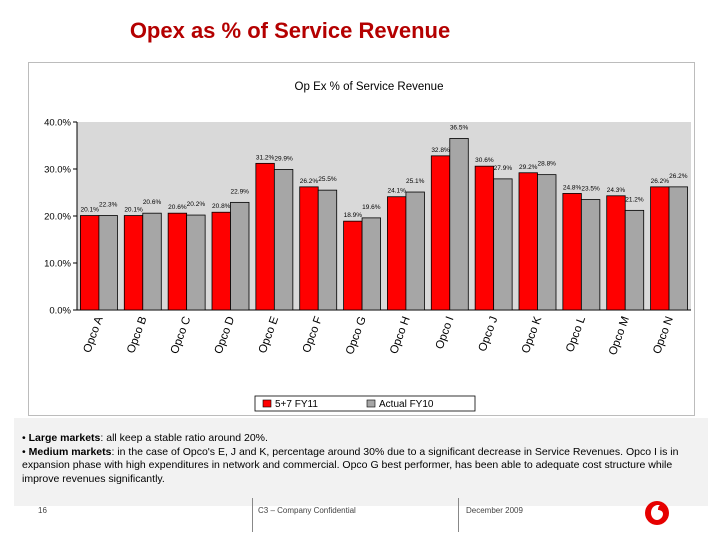  Describe the element at coordinates (459, 127) in the screenshot. I see `data-label-fy10: 36.5%` at that location.